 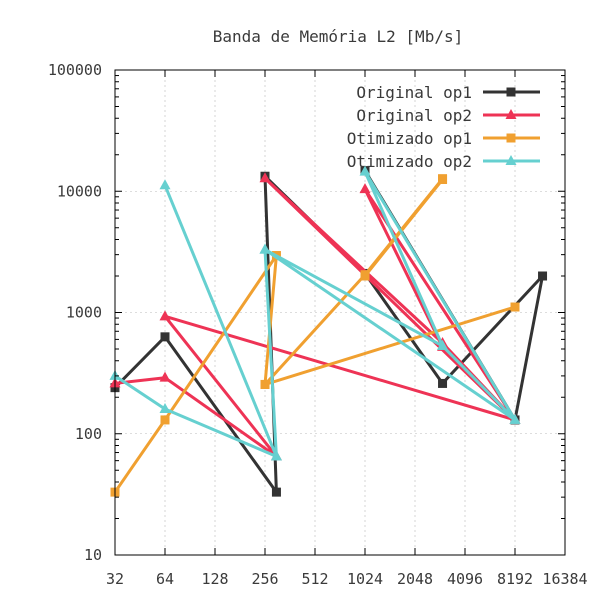 What do you see at coordinates (365, 579) in the screenshot?
I see `x-tick-label: 1024` at bounding box center [365, 579].